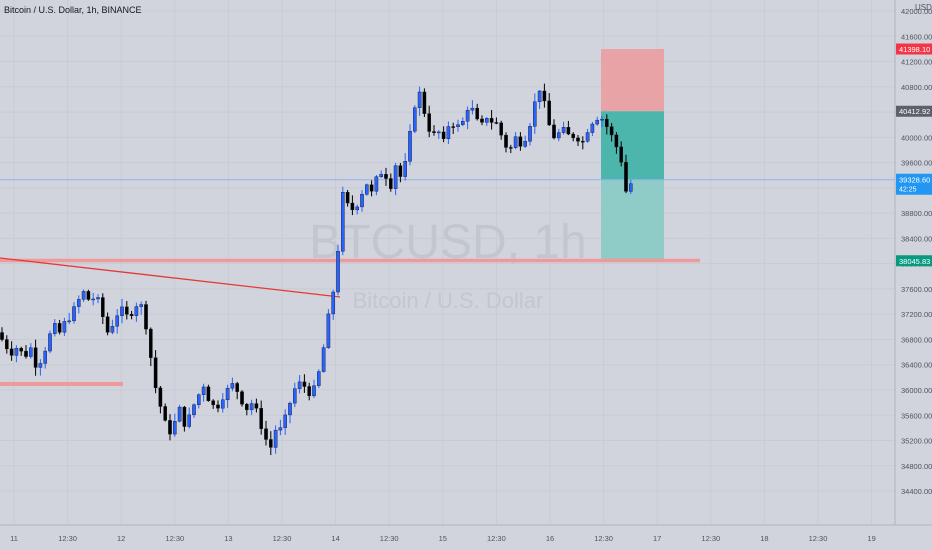 This screenshot has width=932, height=550. Describe the element at coordinates (73, 10) in the screenshot. I see `symbol-title: Bitcoin / U.S. Dollar, 1h, BINANCE` at that location.